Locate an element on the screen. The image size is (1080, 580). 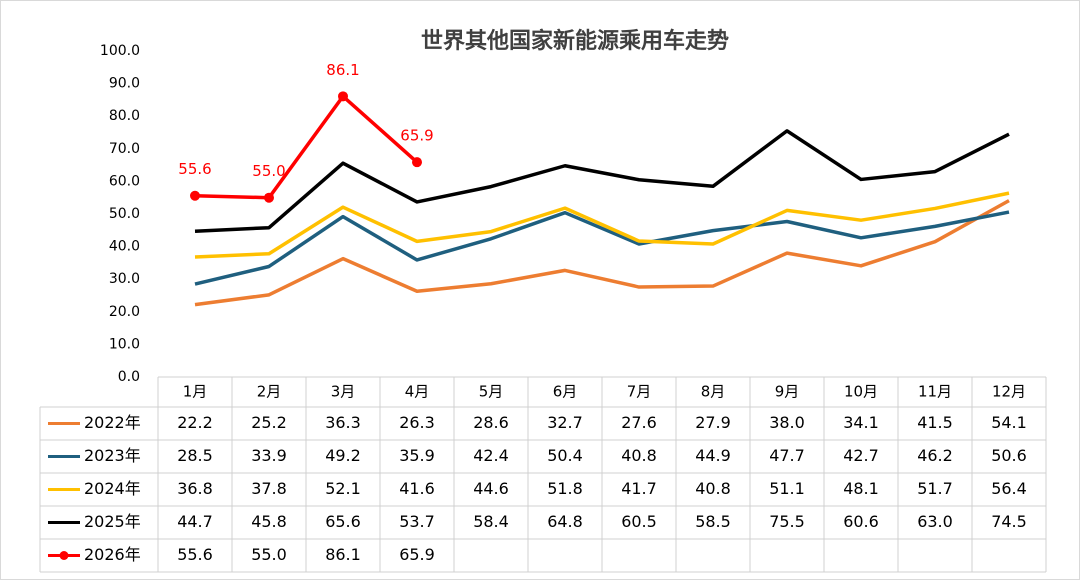
y-tick-label: 20.0 is located at coordinates (124, 312).